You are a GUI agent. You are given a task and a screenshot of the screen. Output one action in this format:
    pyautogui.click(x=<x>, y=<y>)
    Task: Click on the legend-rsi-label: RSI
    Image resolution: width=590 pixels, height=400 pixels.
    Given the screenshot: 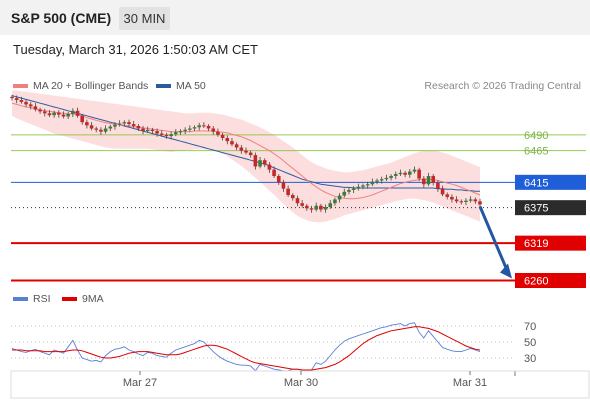 What is the action you would take?
    pyautogui.click(x=42, y=299)
    